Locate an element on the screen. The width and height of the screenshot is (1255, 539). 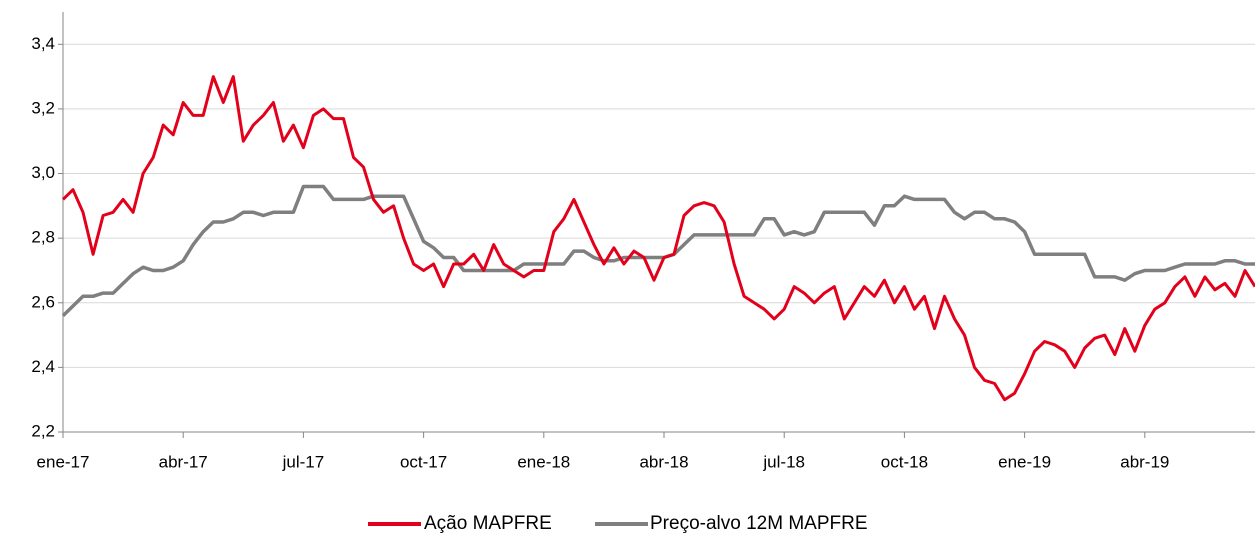
y-tick-label: 2,8 is located at coordinates (43, 237).